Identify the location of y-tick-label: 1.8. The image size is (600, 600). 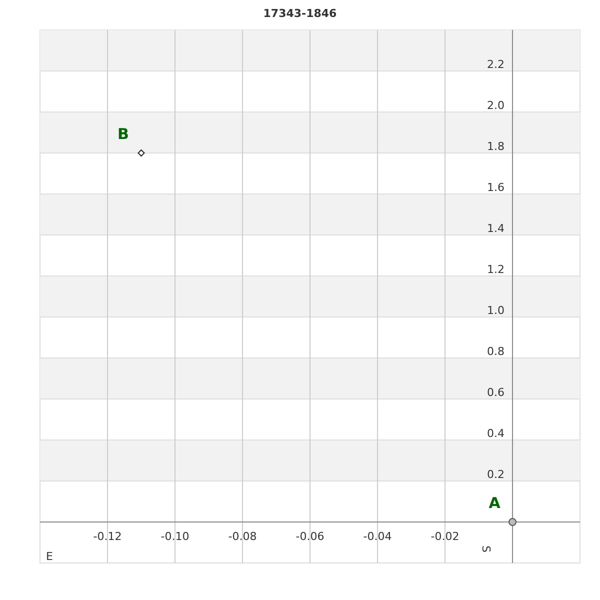
(495, 146).